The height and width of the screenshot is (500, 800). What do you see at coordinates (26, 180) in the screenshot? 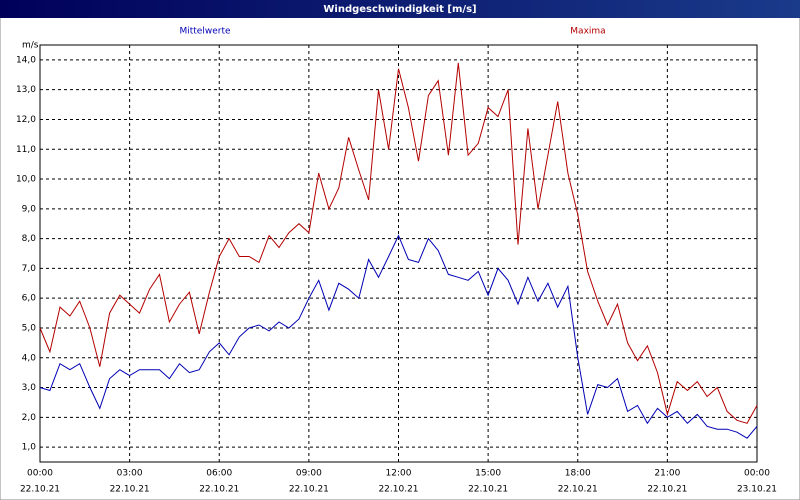
I see `y-tick-label: 10,0` at bounding box center [26, 180].